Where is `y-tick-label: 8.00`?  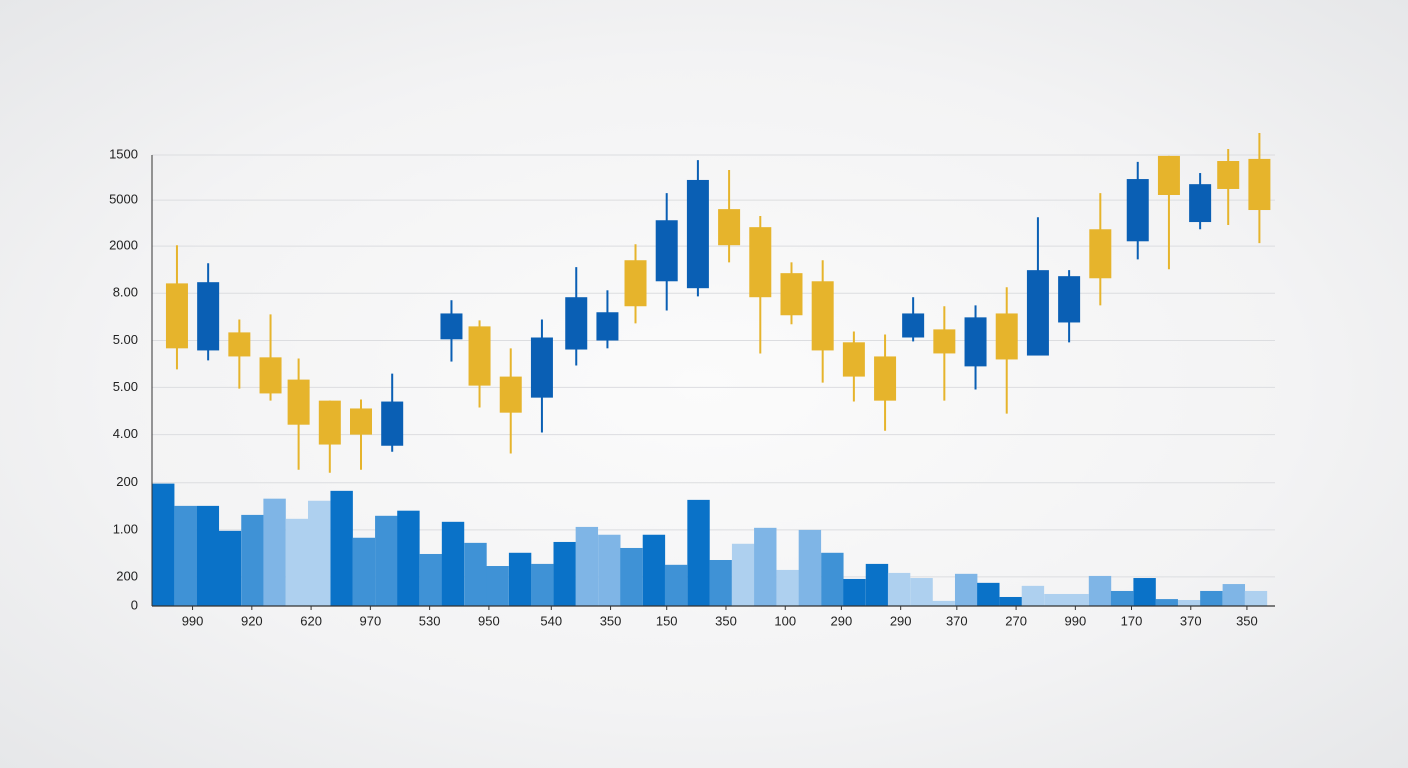 y-tick-label: 8.00 is located at coordinates (125, 292).